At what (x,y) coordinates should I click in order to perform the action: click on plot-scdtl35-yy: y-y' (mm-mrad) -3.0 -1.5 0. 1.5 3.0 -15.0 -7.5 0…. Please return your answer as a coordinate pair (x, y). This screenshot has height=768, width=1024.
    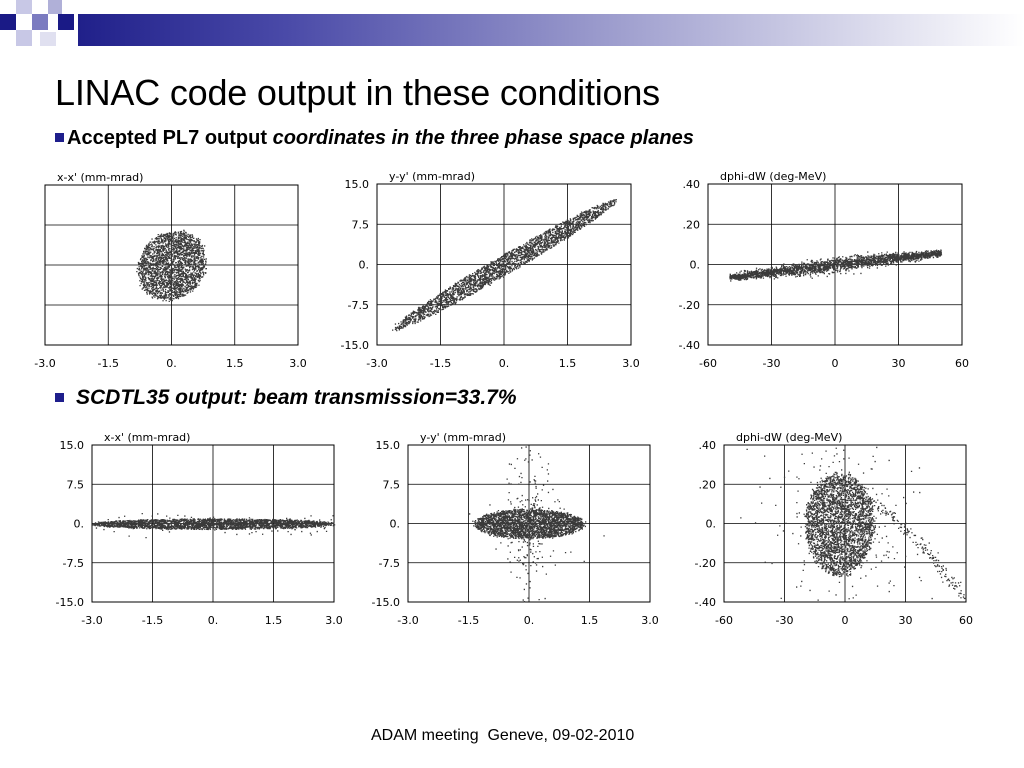
    Looking at the image, I should click on (515, 529).